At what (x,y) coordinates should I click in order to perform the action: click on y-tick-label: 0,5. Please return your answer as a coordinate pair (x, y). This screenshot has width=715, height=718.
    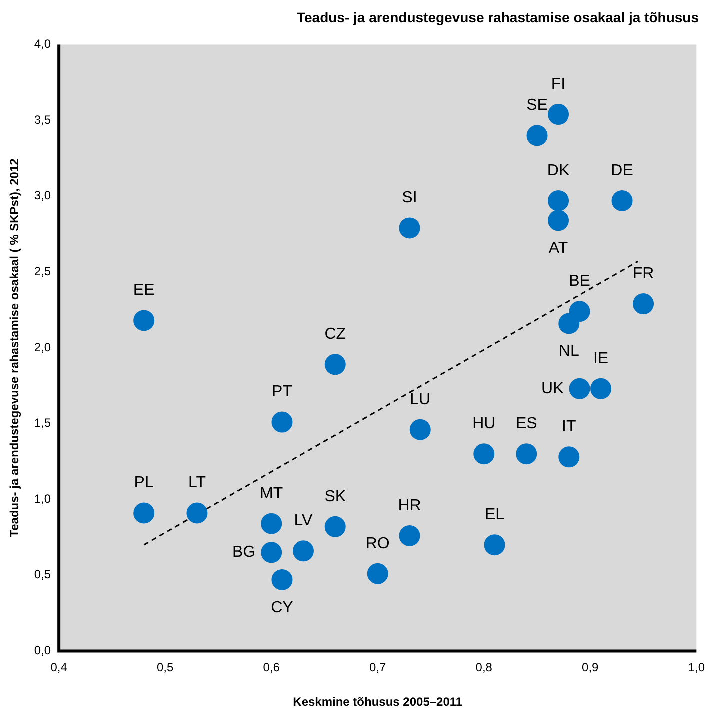
    Looking at the image, I should click on (43, 575).